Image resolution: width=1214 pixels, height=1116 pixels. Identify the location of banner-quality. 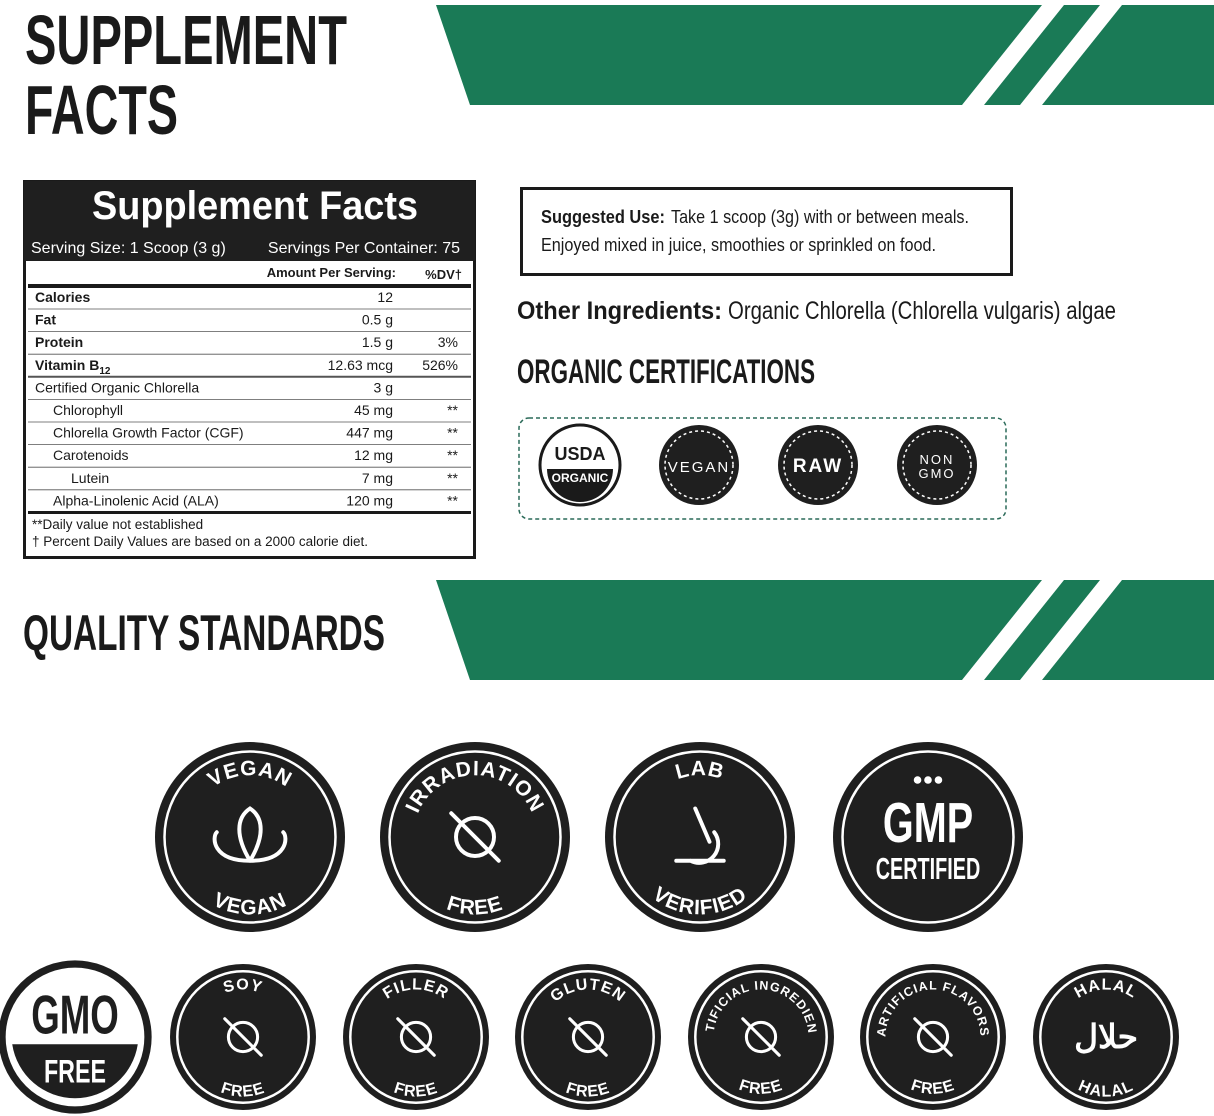
(825, 630).